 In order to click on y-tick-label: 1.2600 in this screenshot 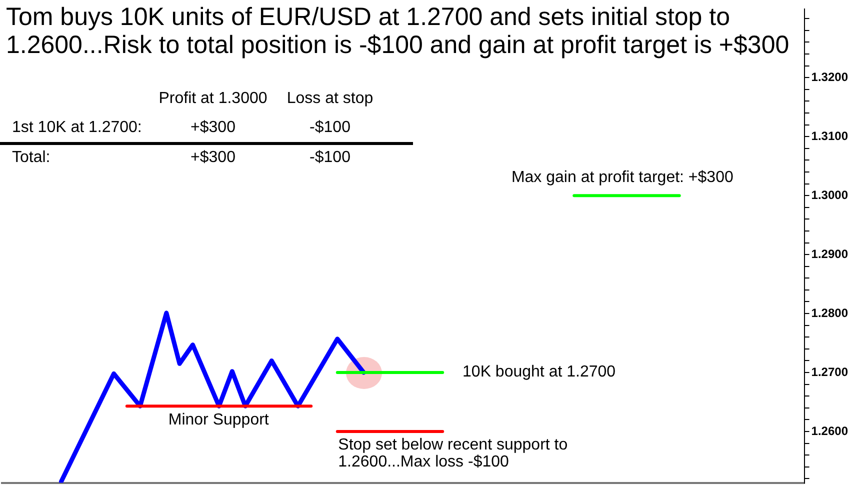, I will do `click(829, 431)`.